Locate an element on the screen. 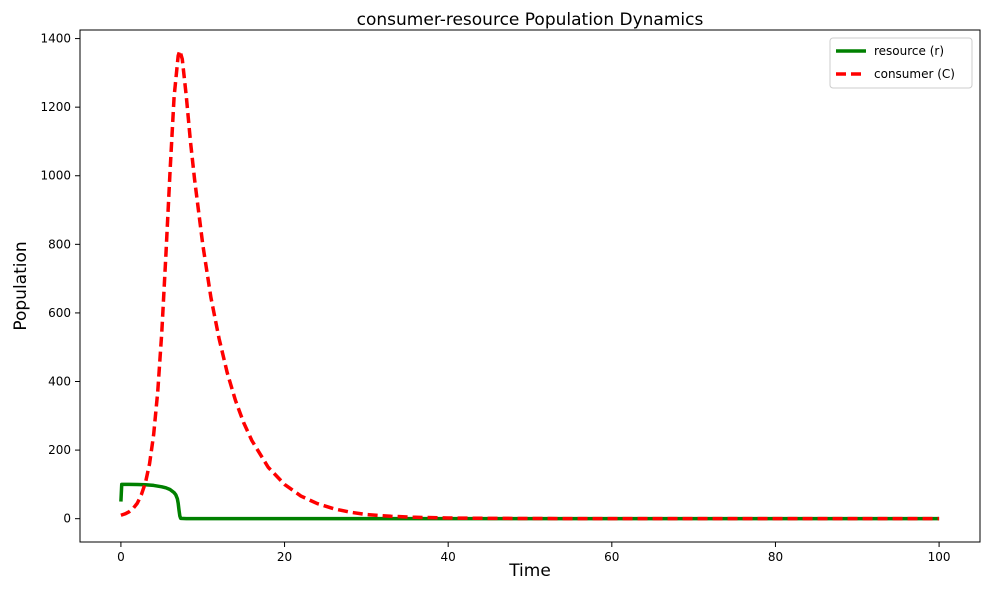 This screenshot has width=990, height=590. y-tick-label: 600 is located at coordinates (59, 313).